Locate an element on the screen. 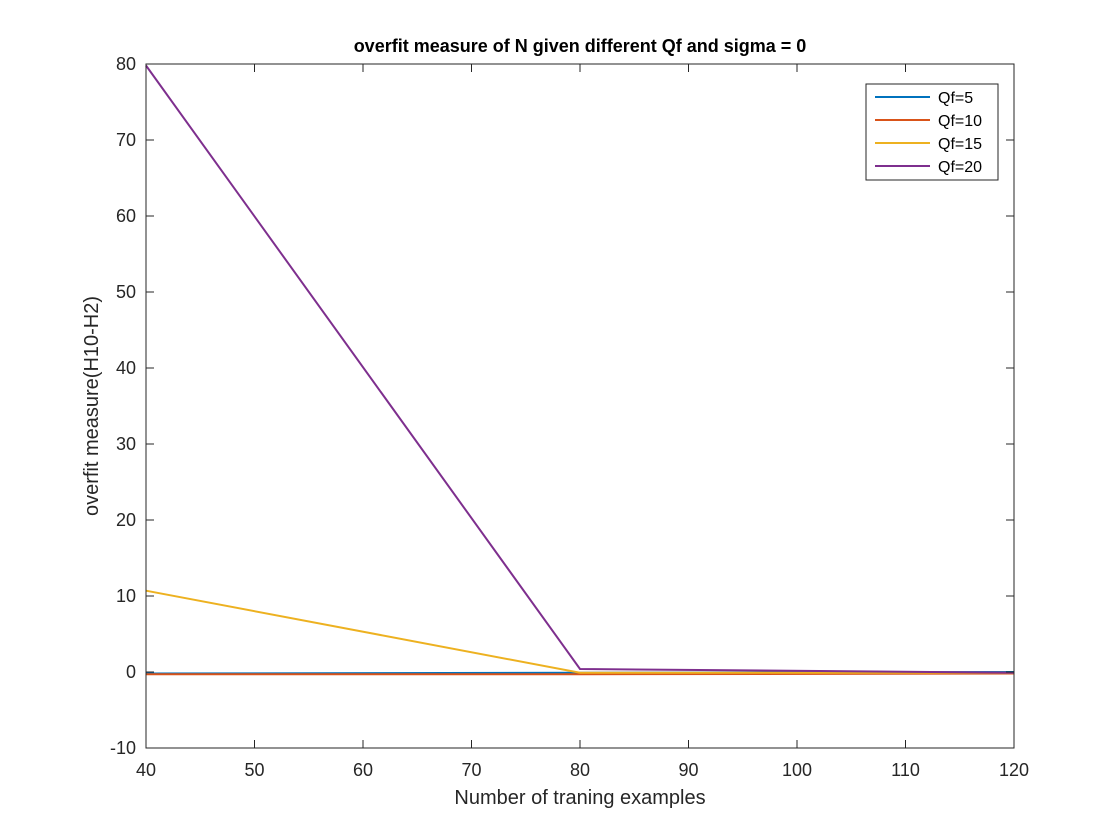 The height and width of the screenshot is (840, 1120). legend-entry-4: Qf=20 is located at coordinates (960, 167).